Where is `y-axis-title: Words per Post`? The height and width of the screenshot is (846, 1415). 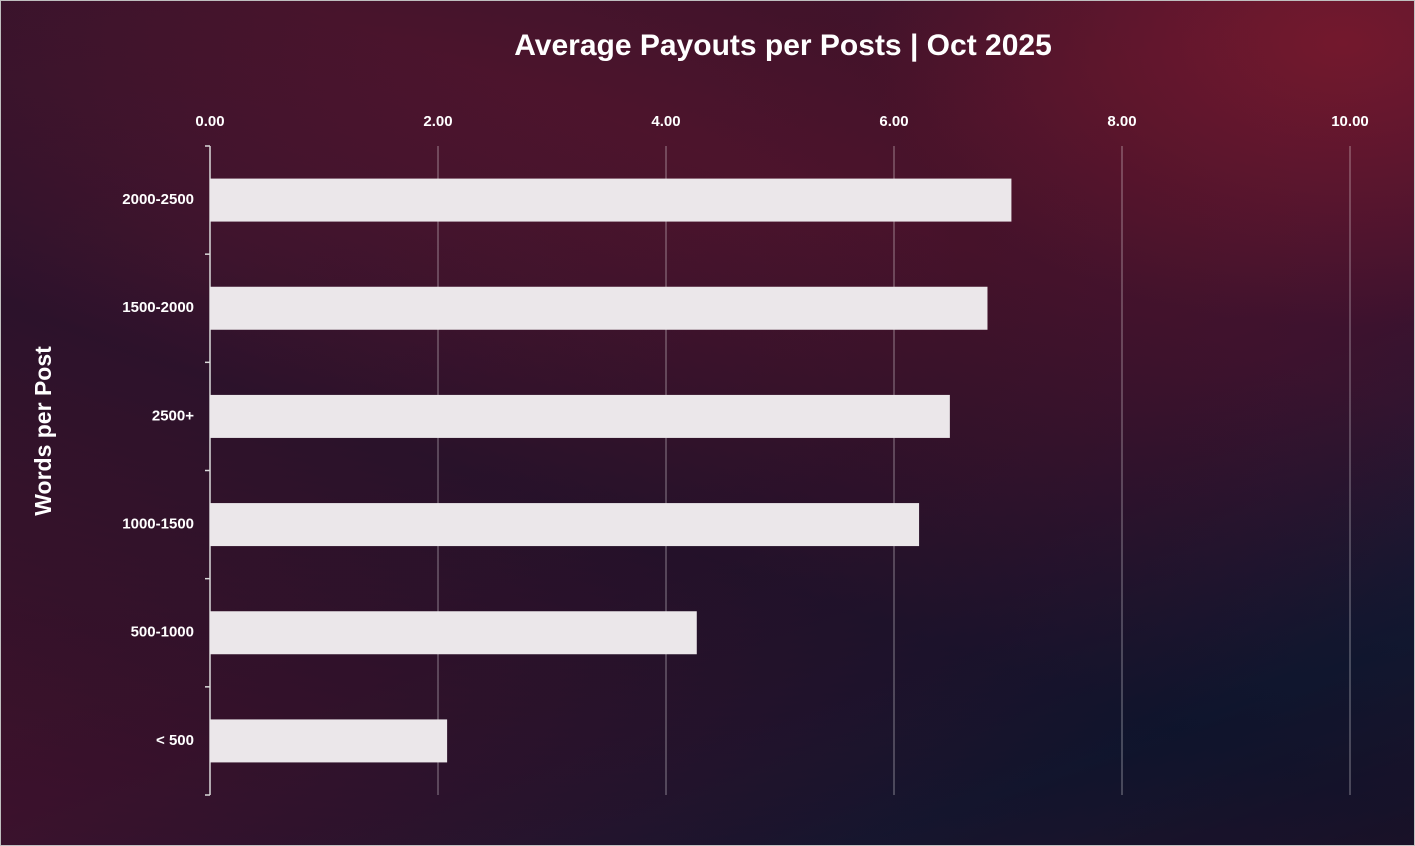 y-axis-title: Words per Post is located at coordinates (43, 431).